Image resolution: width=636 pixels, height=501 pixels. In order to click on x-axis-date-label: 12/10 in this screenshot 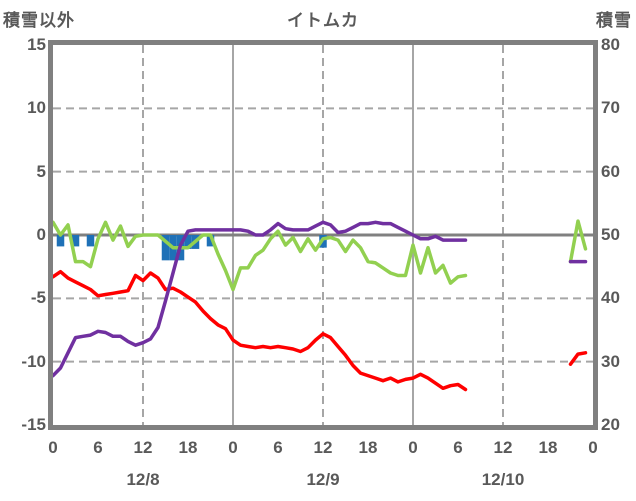, I will do `click(503, 479)`.